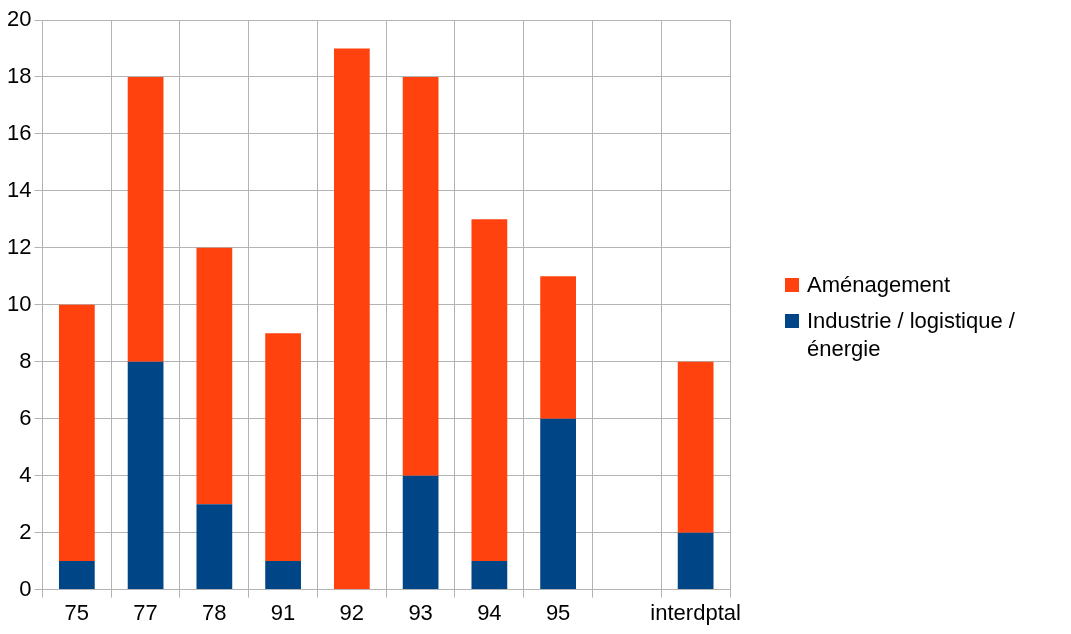 This screenshot has width=1071, height=634. Describe the element at coordinates (489, 612) in the screenshot. I see `x-tick-label: 94` at that location.